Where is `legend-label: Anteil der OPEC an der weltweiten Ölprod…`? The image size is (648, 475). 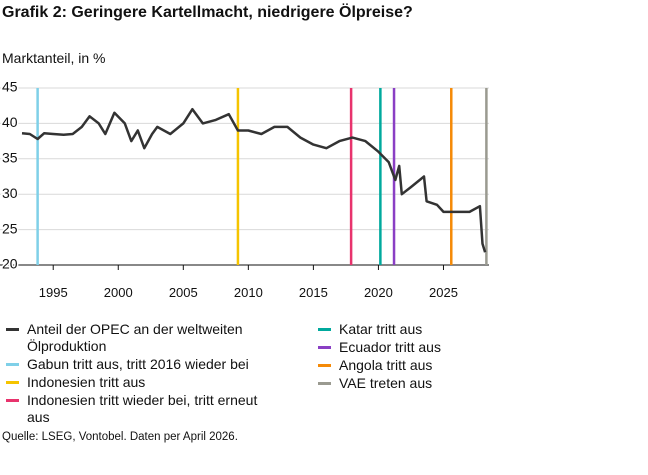
legend-label: Anteil der OPEC an der weltweiten Ölprod… is located at coordinates (135, 337).